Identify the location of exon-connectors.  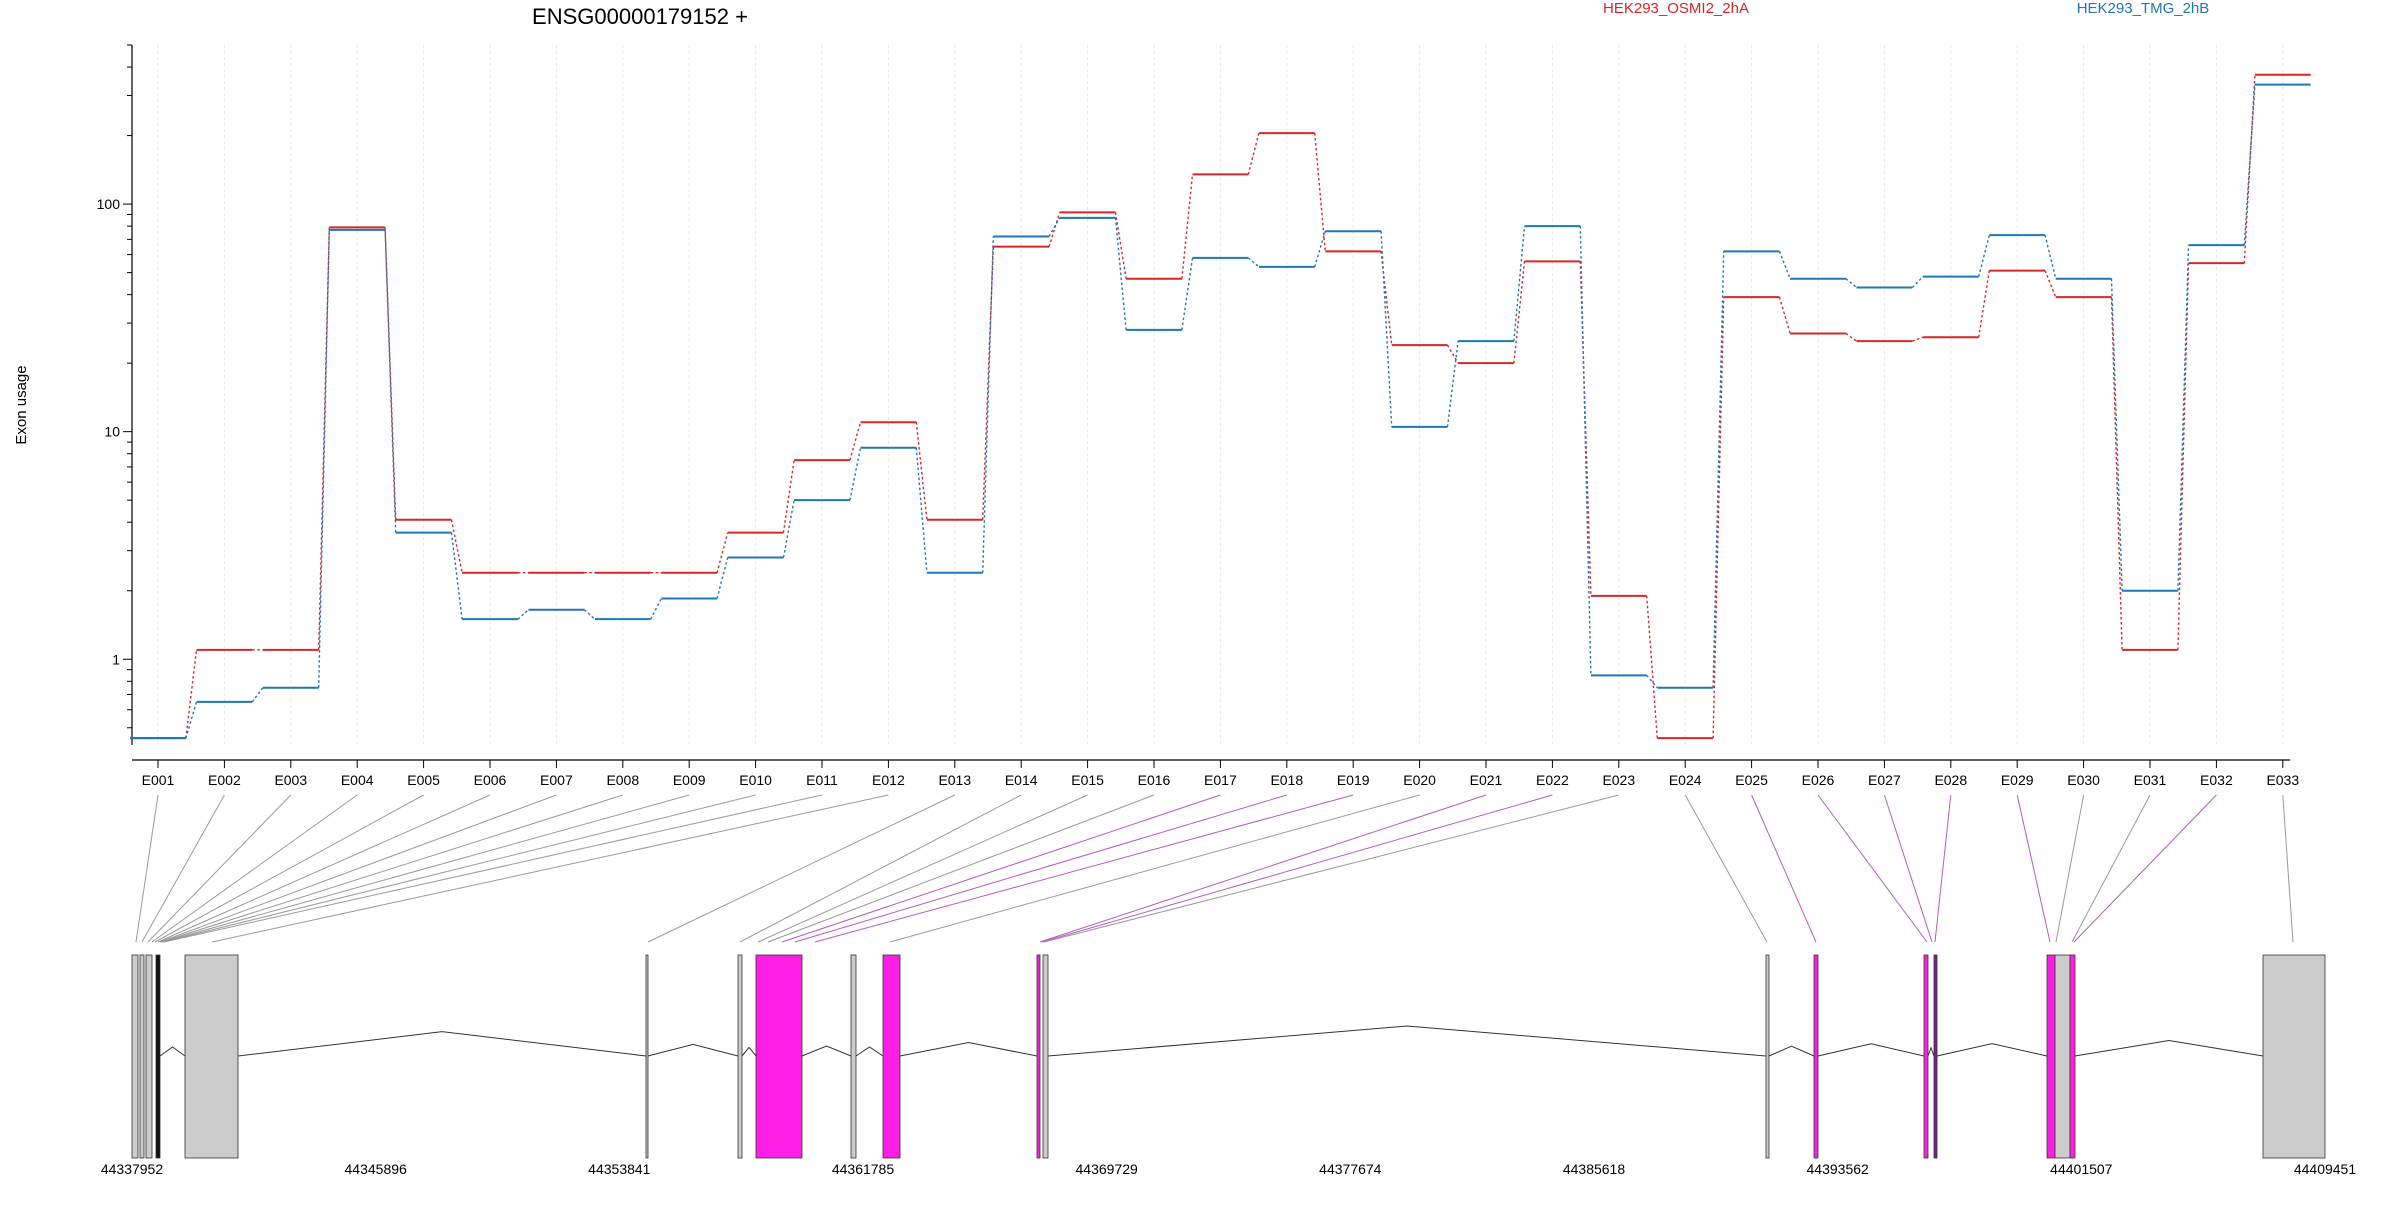
(1214, 868).